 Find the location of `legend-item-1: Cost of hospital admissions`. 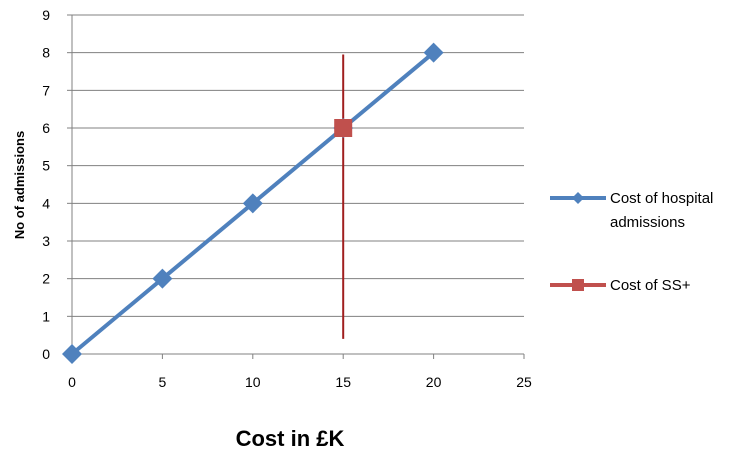

legend-item-1: Cost of hospital admissions is located at coordinates (631, 210).